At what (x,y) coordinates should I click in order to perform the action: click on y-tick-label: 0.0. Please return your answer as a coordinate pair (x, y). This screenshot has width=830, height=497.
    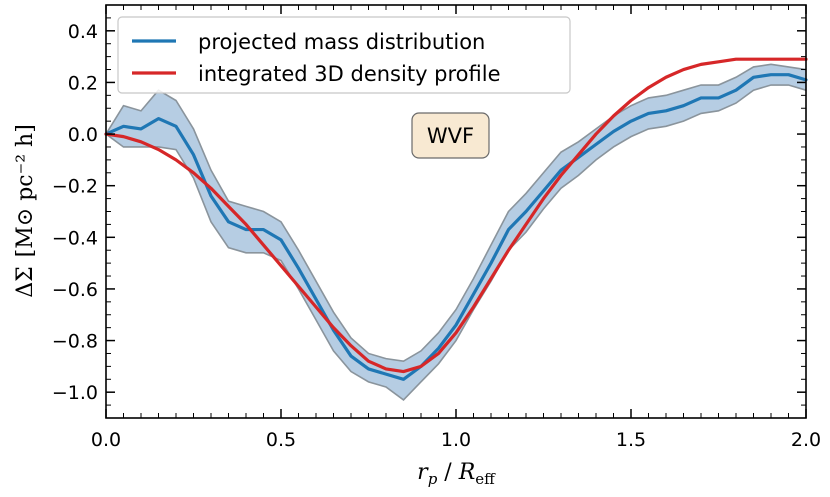
    Looking at the image, I should click on (83, 135).